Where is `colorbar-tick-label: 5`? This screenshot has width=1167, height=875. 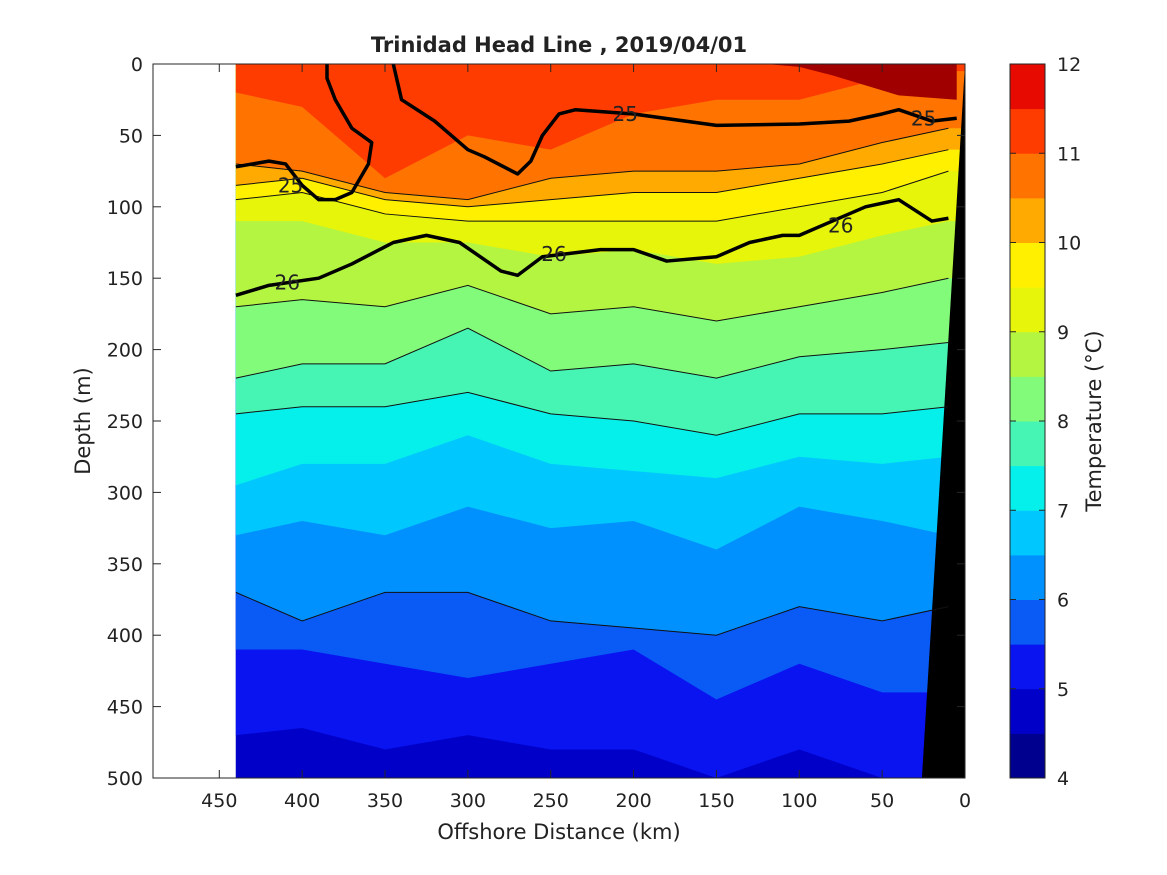
colorbar-tick-label: 5 is located at coordinates (1063, 690).